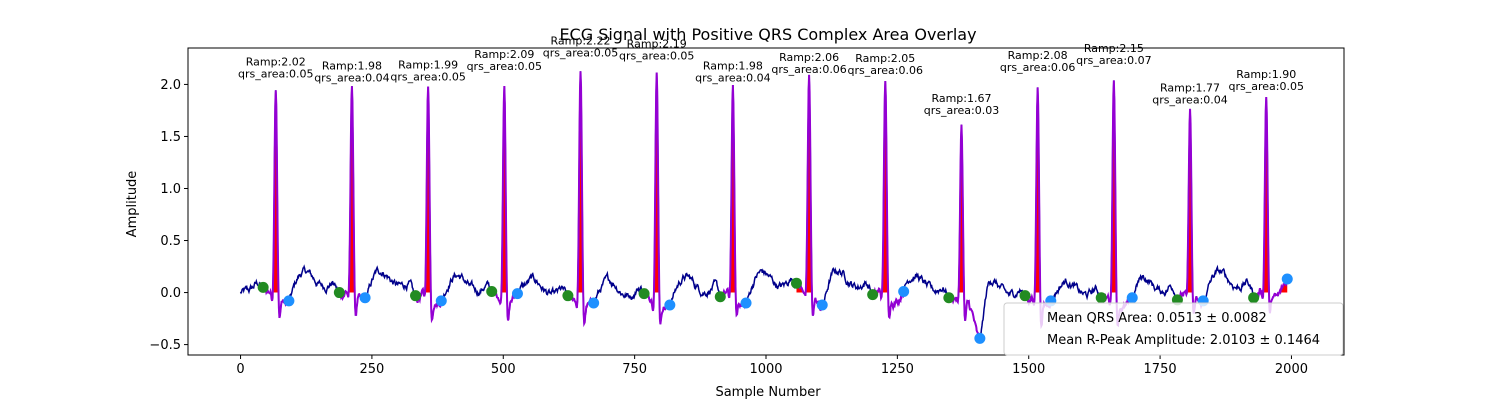 Image resolution: width=1500 pixels, height=400 pixels. Describe the element at coordinates (1160, 369) in the screenshot. I see `x-tick-label: 1750` at that location.